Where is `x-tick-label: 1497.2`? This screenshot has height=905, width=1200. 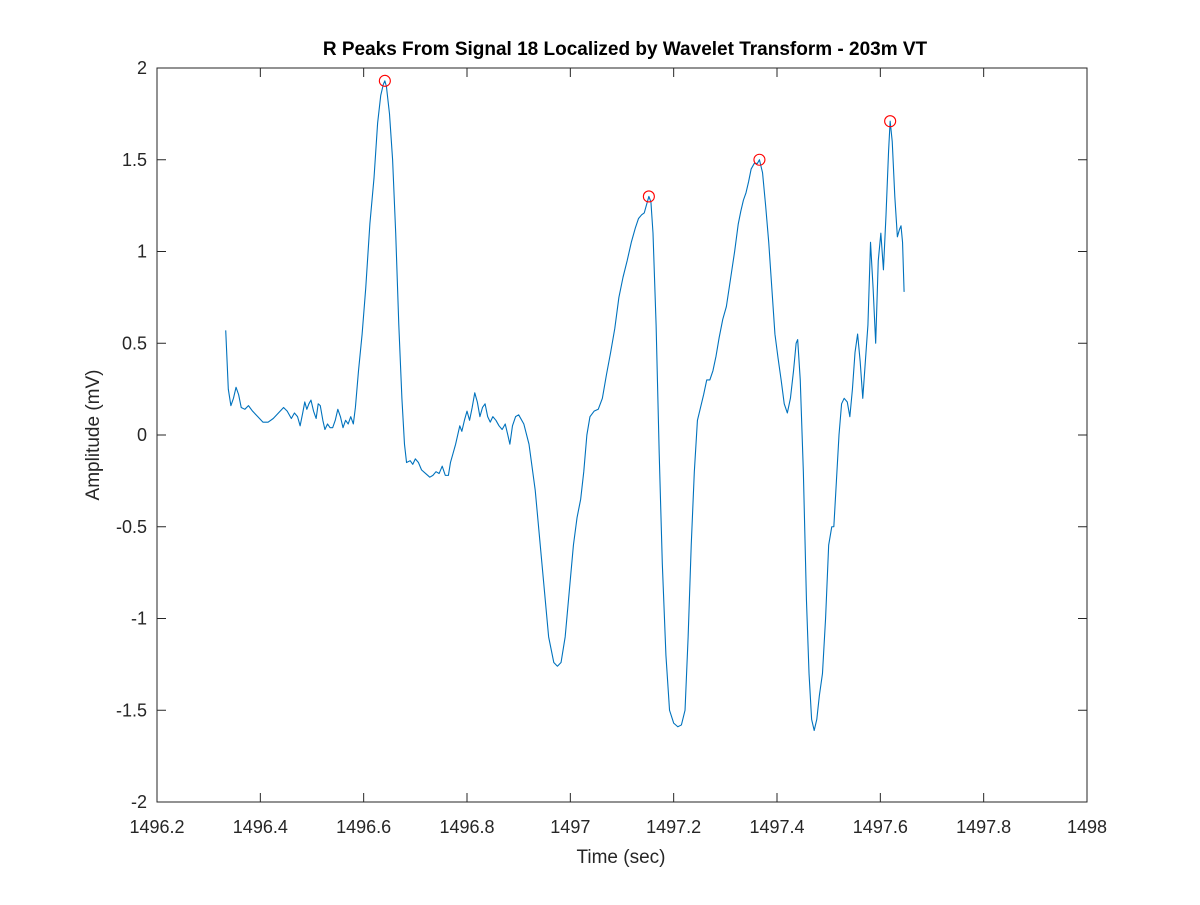
x-tick-label: 1497.2 is located at coordinates (673, 827).